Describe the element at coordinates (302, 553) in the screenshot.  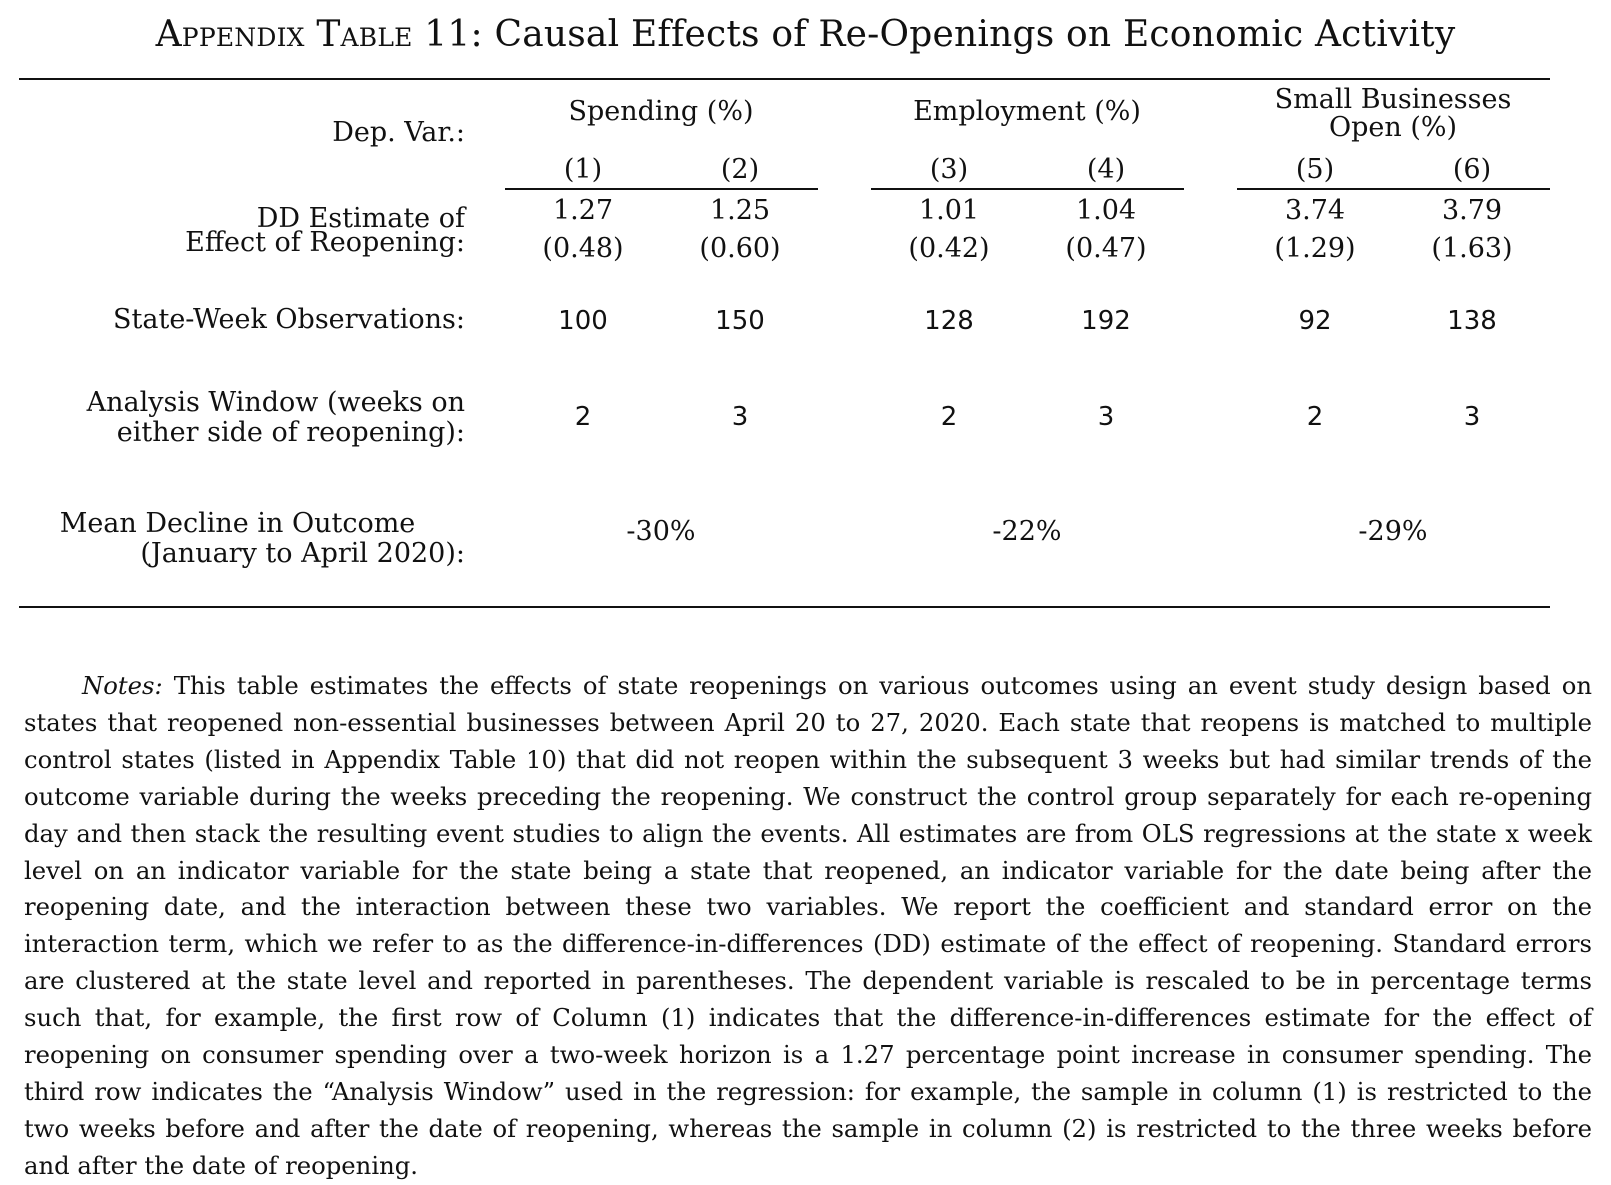
I see `row-label-decline-line2: (January to April 2020):` at that location.